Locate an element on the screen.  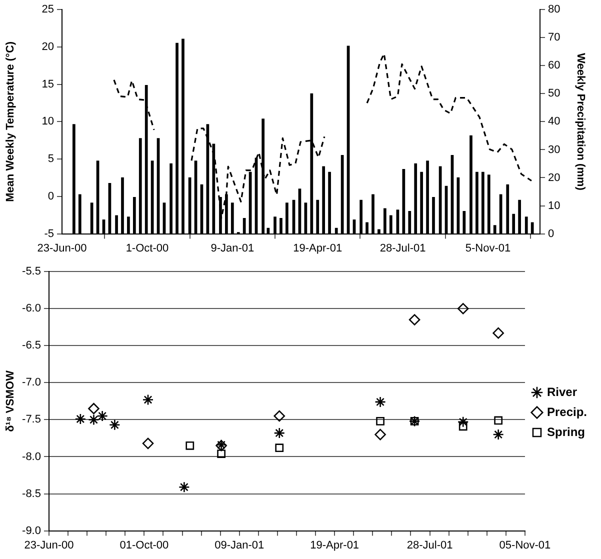
y-tick-label: -8.5 is located at coordinates (31, 494).